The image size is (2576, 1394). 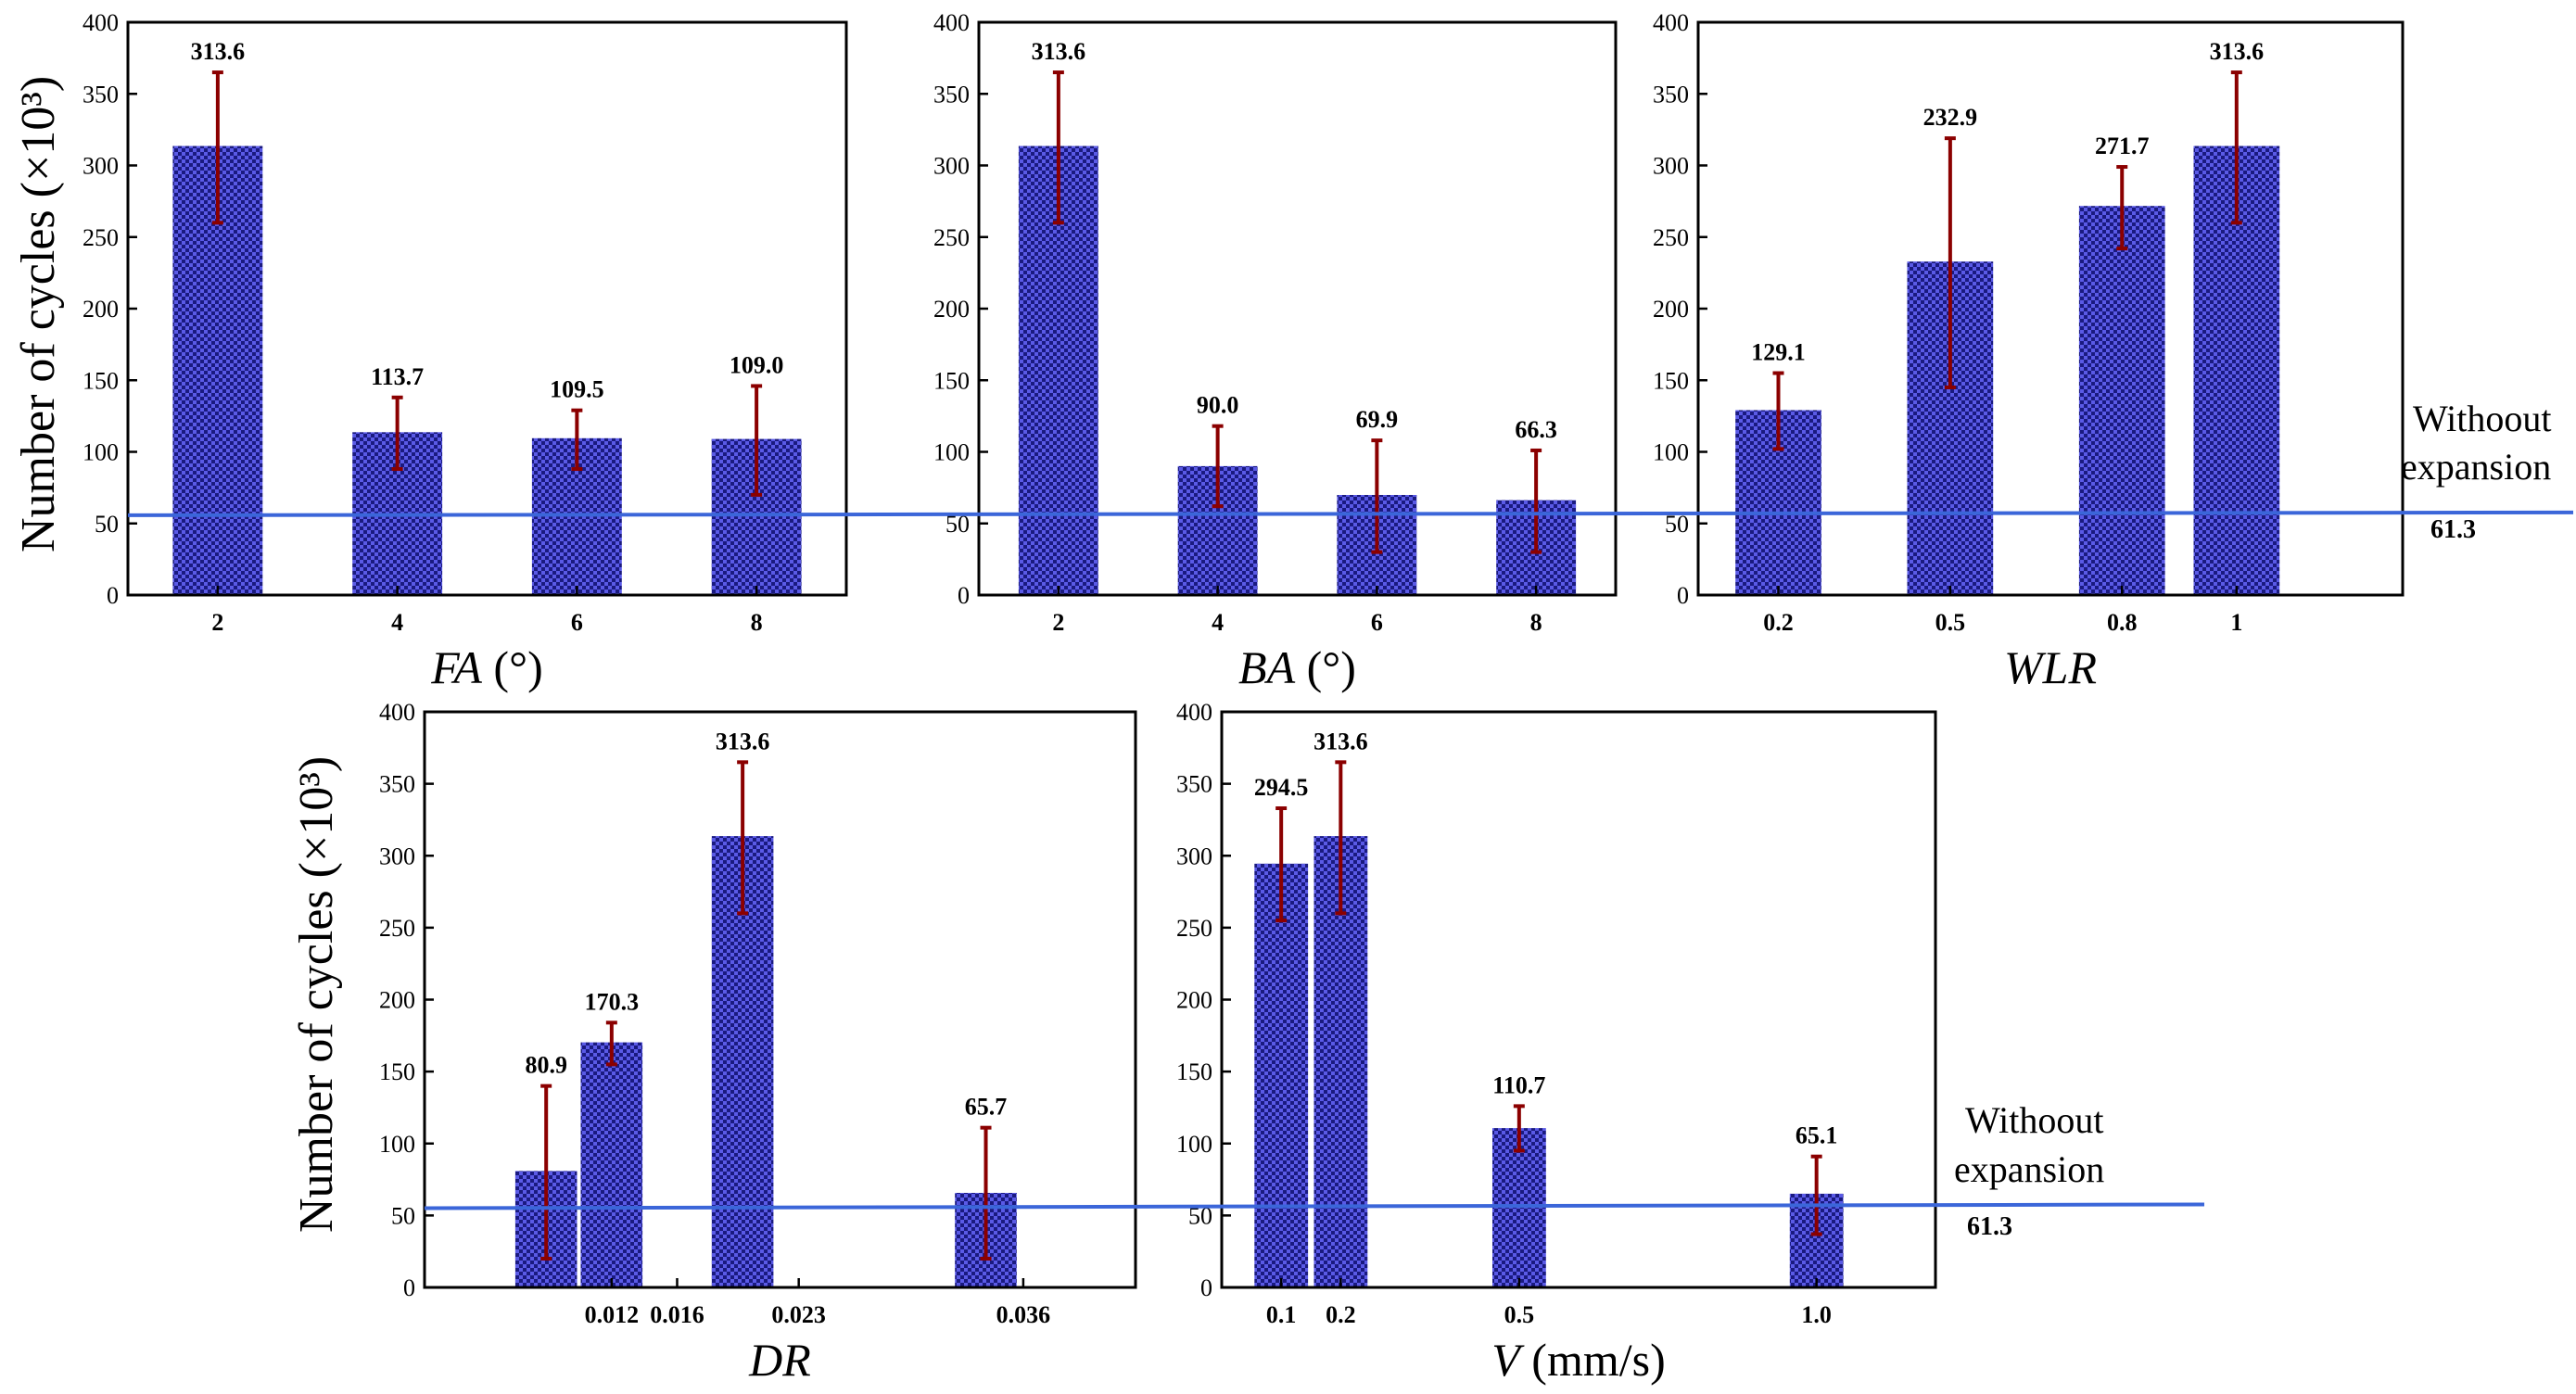 What do you see at coordinates (1058, 622) in the screenshot?
I see `x-tick-label-2-1: 2` at bounding box center [1058, 622].